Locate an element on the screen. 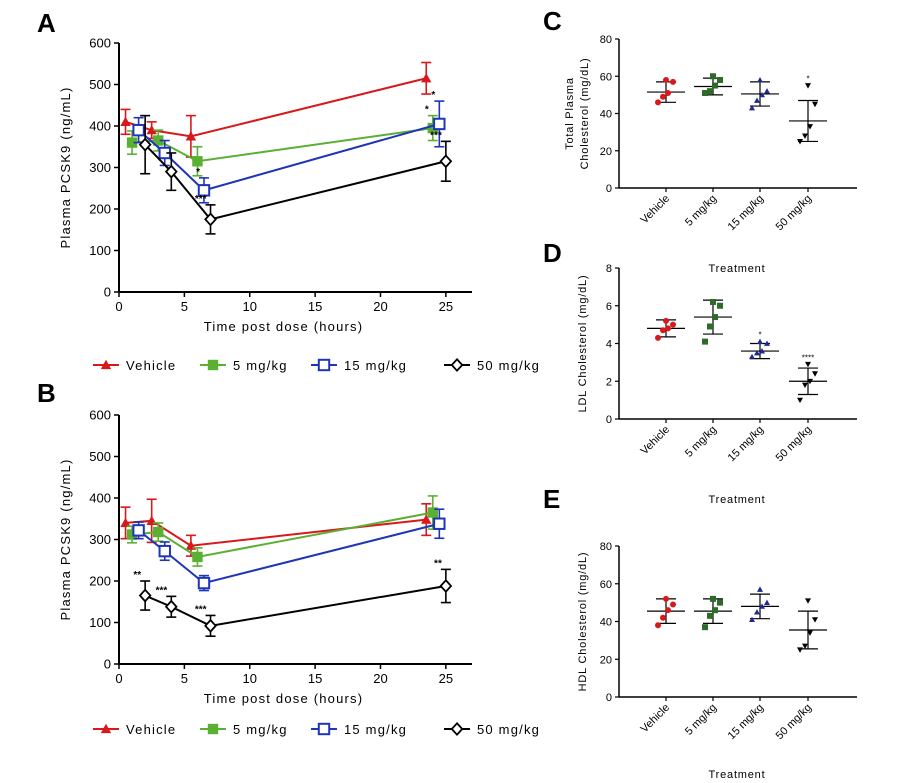  group-2: * is located at coordinates (760, 345).